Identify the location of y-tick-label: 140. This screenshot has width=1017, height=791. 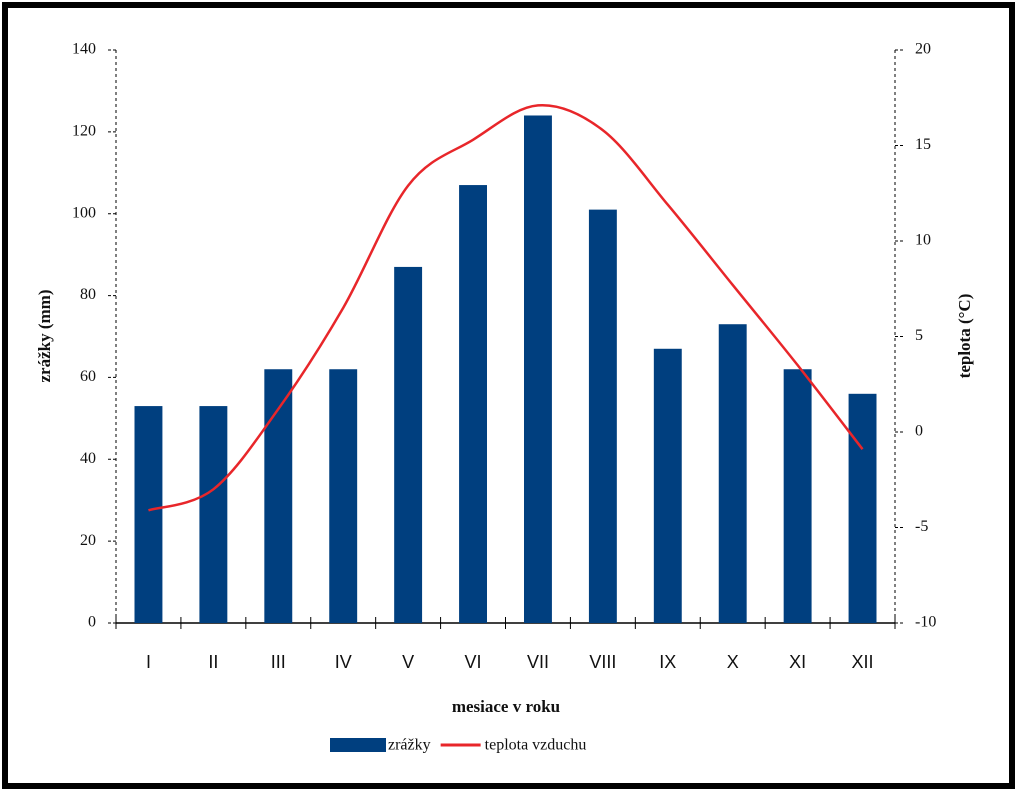
(84, 49).